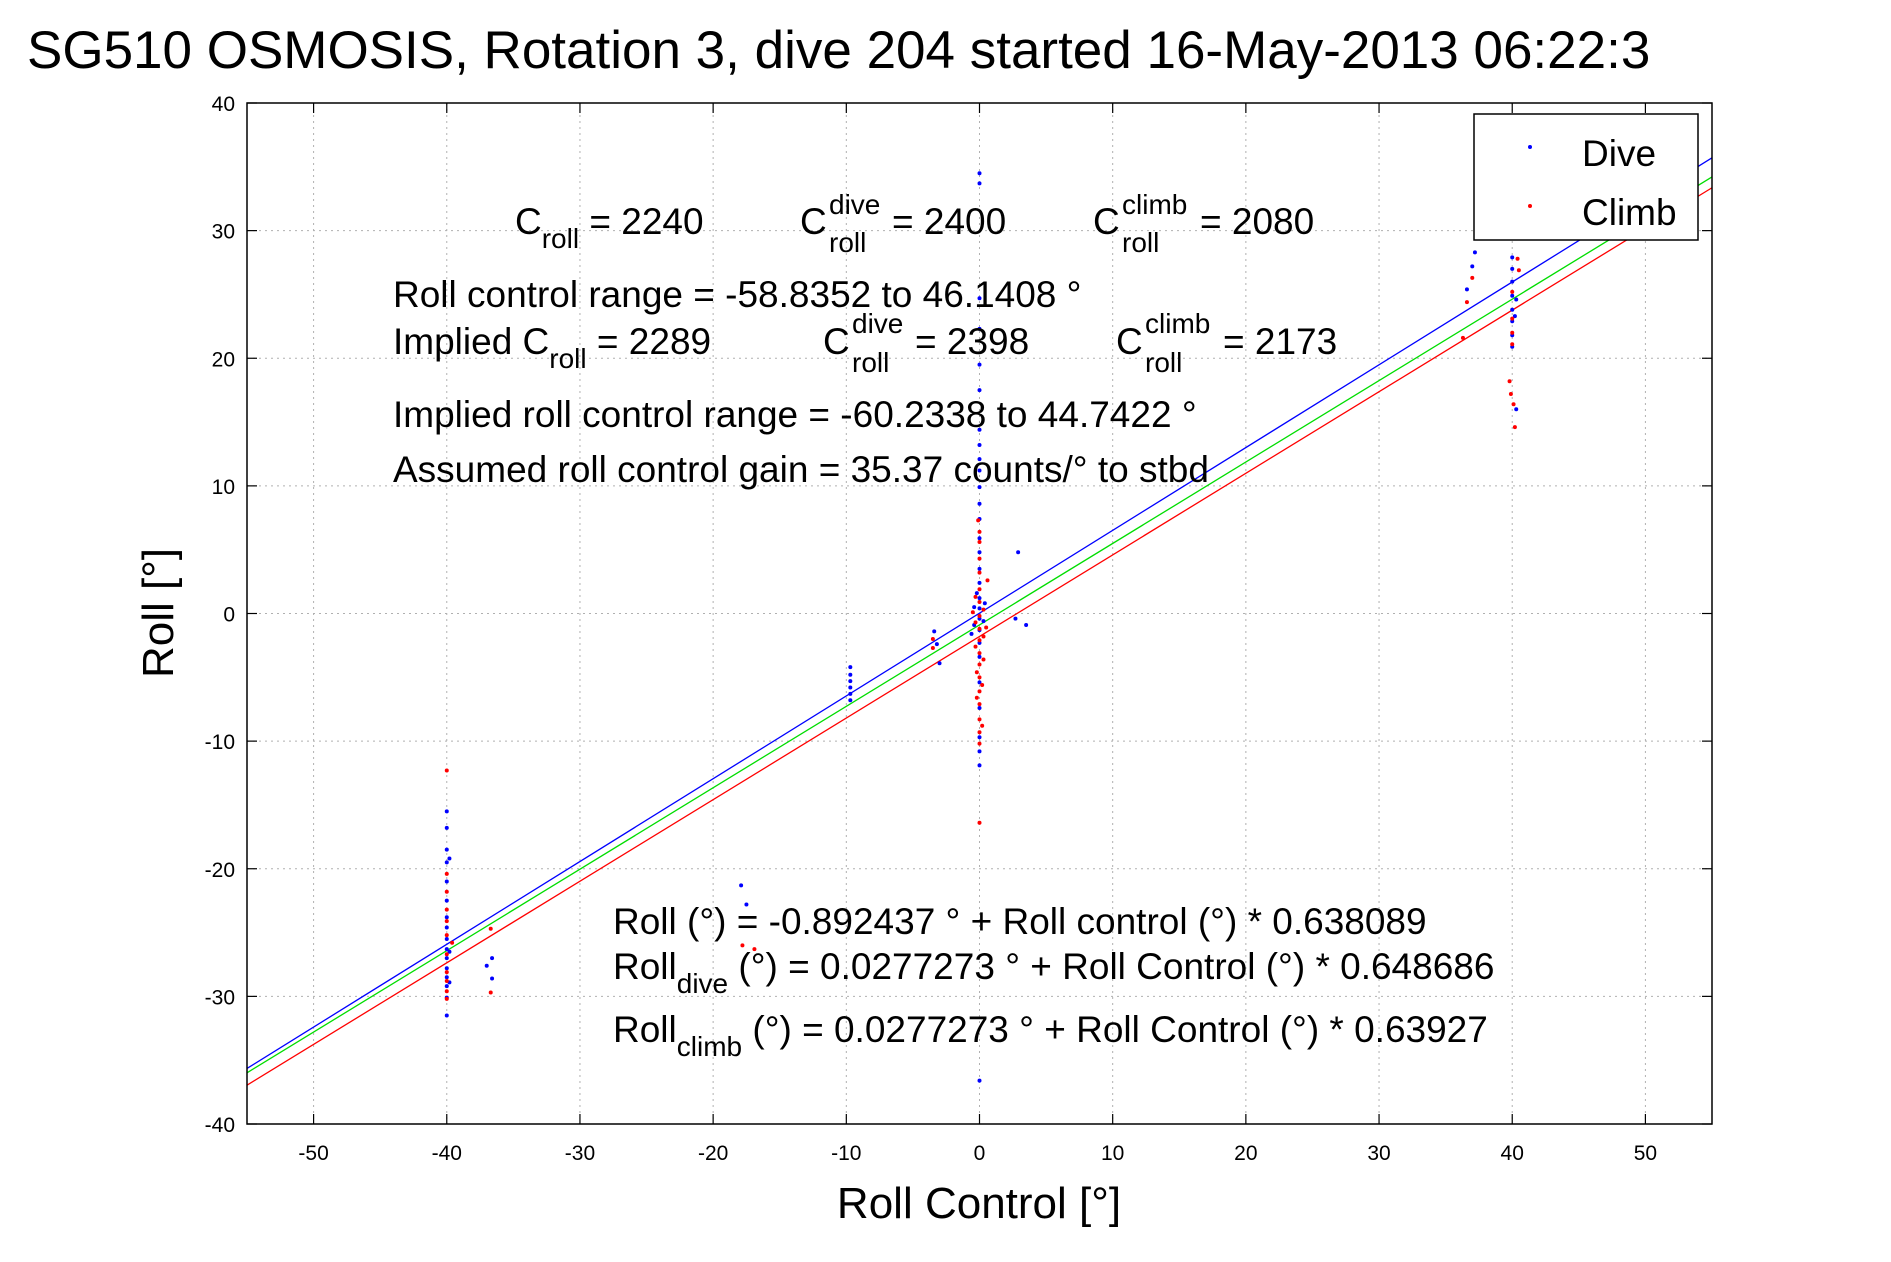 Image resolution: width=1891 pixels, height=1262 pixels. Describe the element at coordinates (1106, 221) in the screenshot. I see `c-climb-letter: C` at that location.